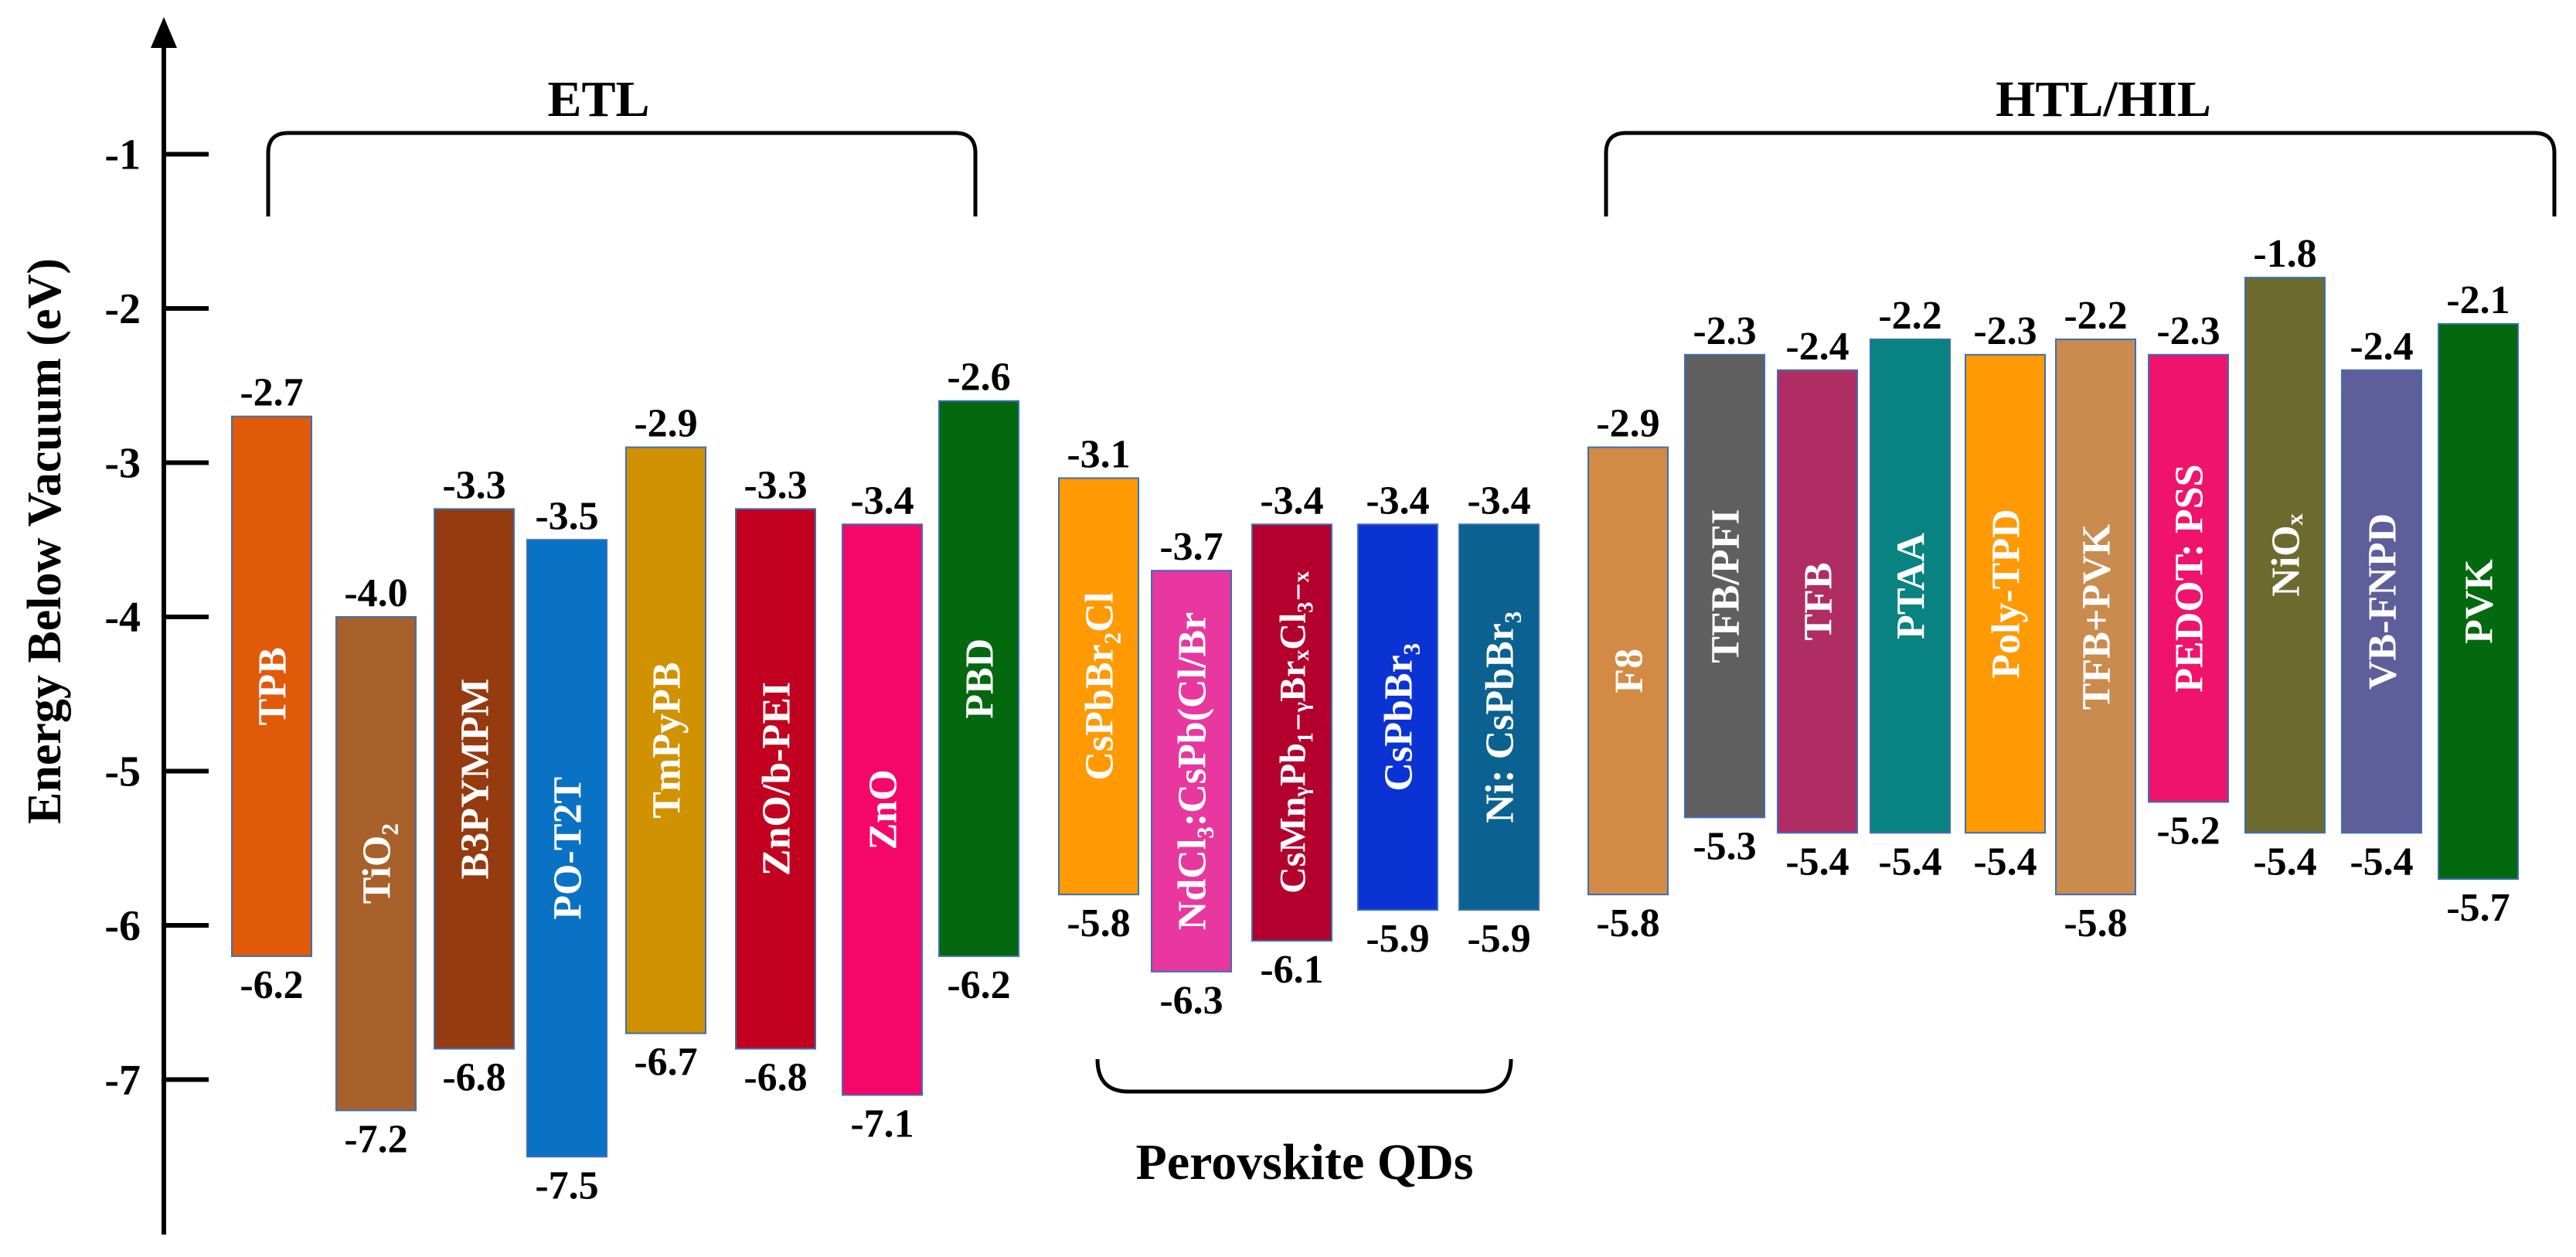 The height and width of the screenshot is (1257, 2576). I want to click on group-label: HTL/HIL, so click(2103, 99).